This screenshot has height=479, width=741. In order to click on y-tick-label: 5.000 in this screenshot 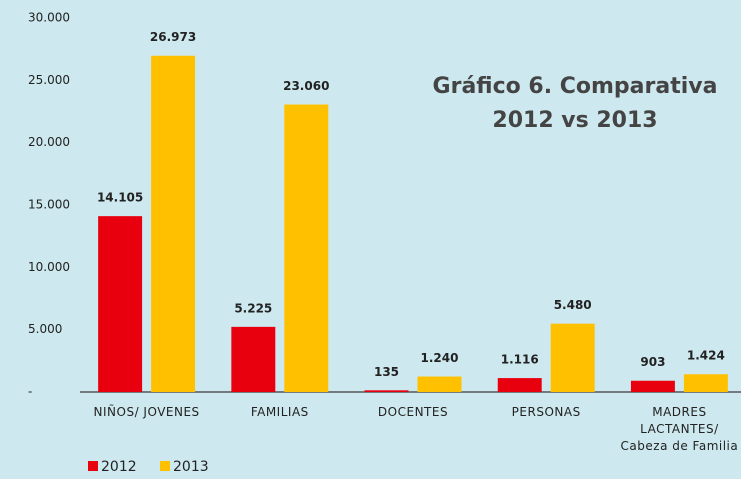, I will do `click(45, 329)`.